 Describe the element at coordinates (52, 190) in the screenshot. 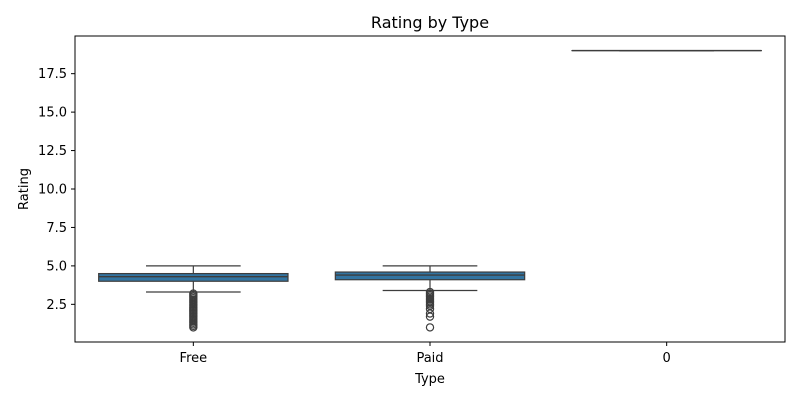

I see `y-tick-label: 10.0` at that location.